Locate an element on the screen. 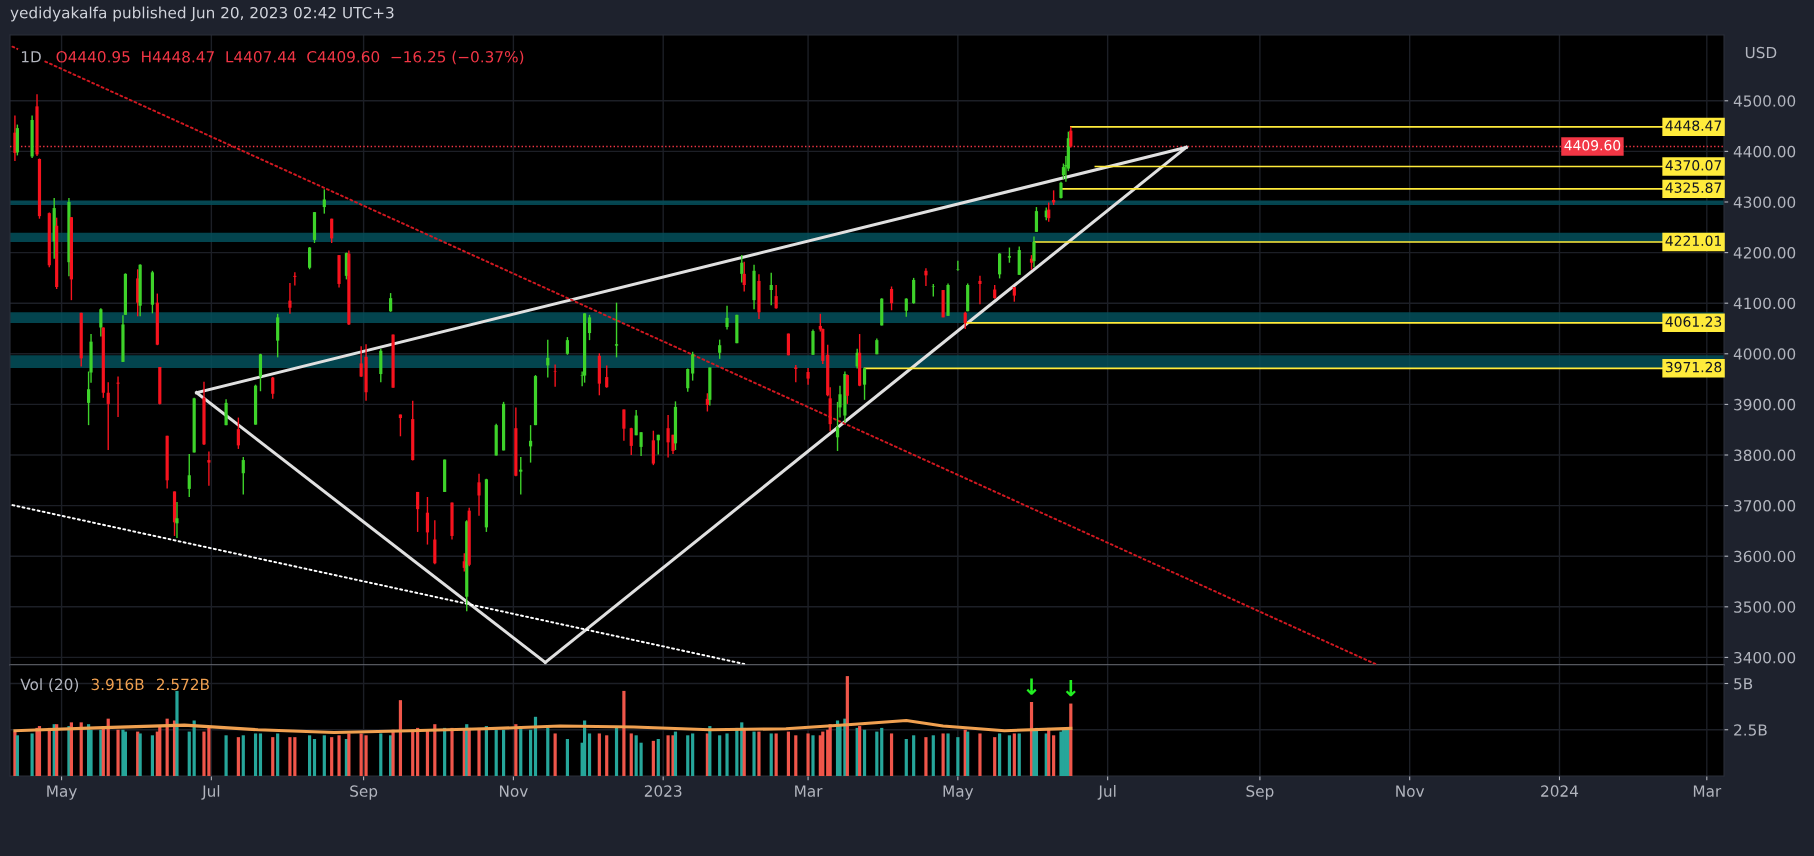 This screenshot has width=1814, height=856. y-tick-label: 4300.00 is located at coordinates (1764, 202).